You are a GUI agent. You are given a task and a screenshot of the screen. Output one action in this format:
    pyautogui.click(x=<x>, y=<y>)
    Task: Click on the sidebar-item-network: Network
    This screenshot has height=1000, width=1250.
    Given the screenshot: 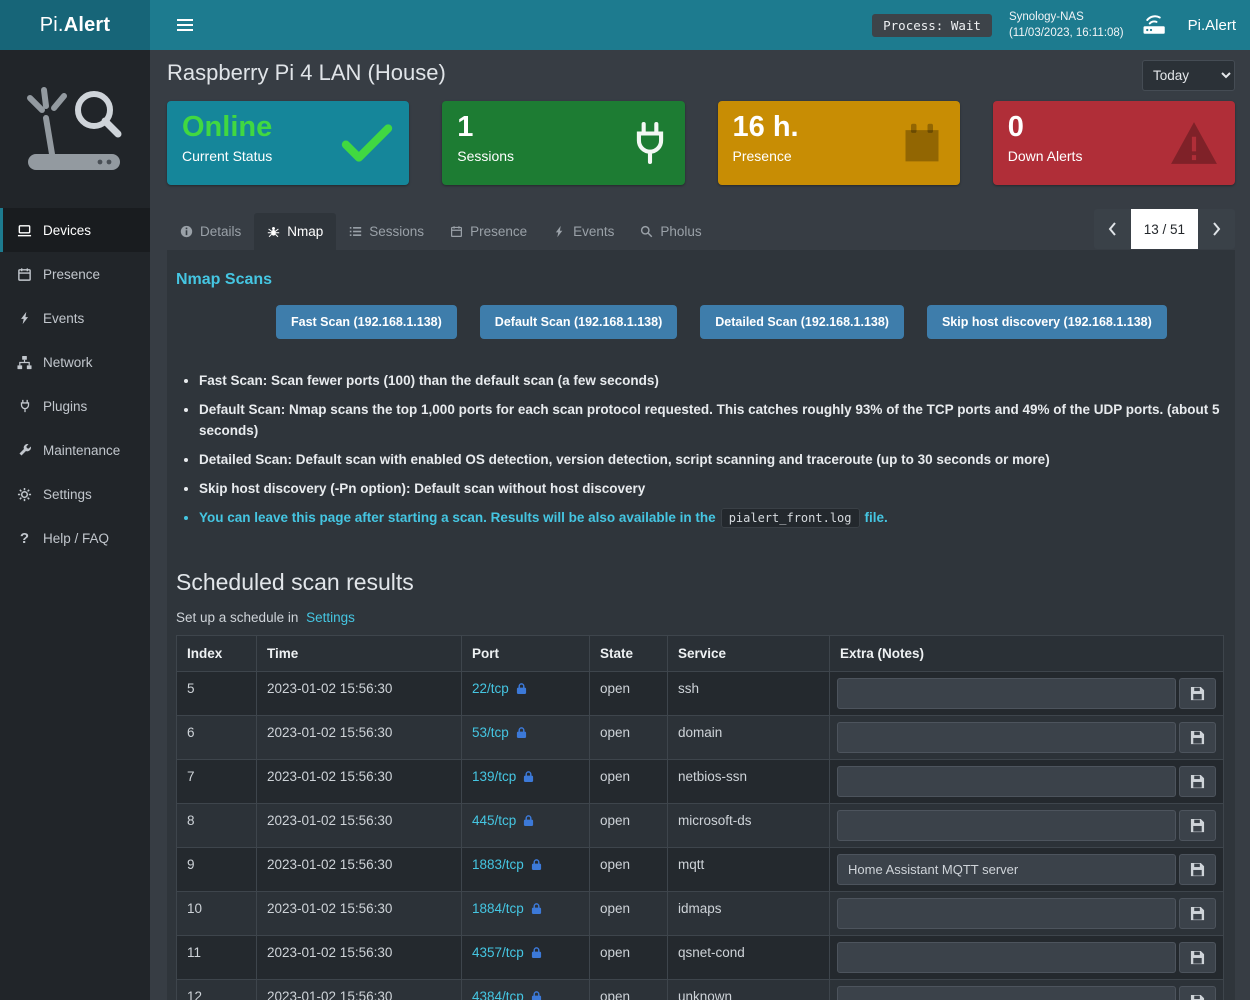 What is the action you would take?
    pyautogui.click(x=75, y=362)
    